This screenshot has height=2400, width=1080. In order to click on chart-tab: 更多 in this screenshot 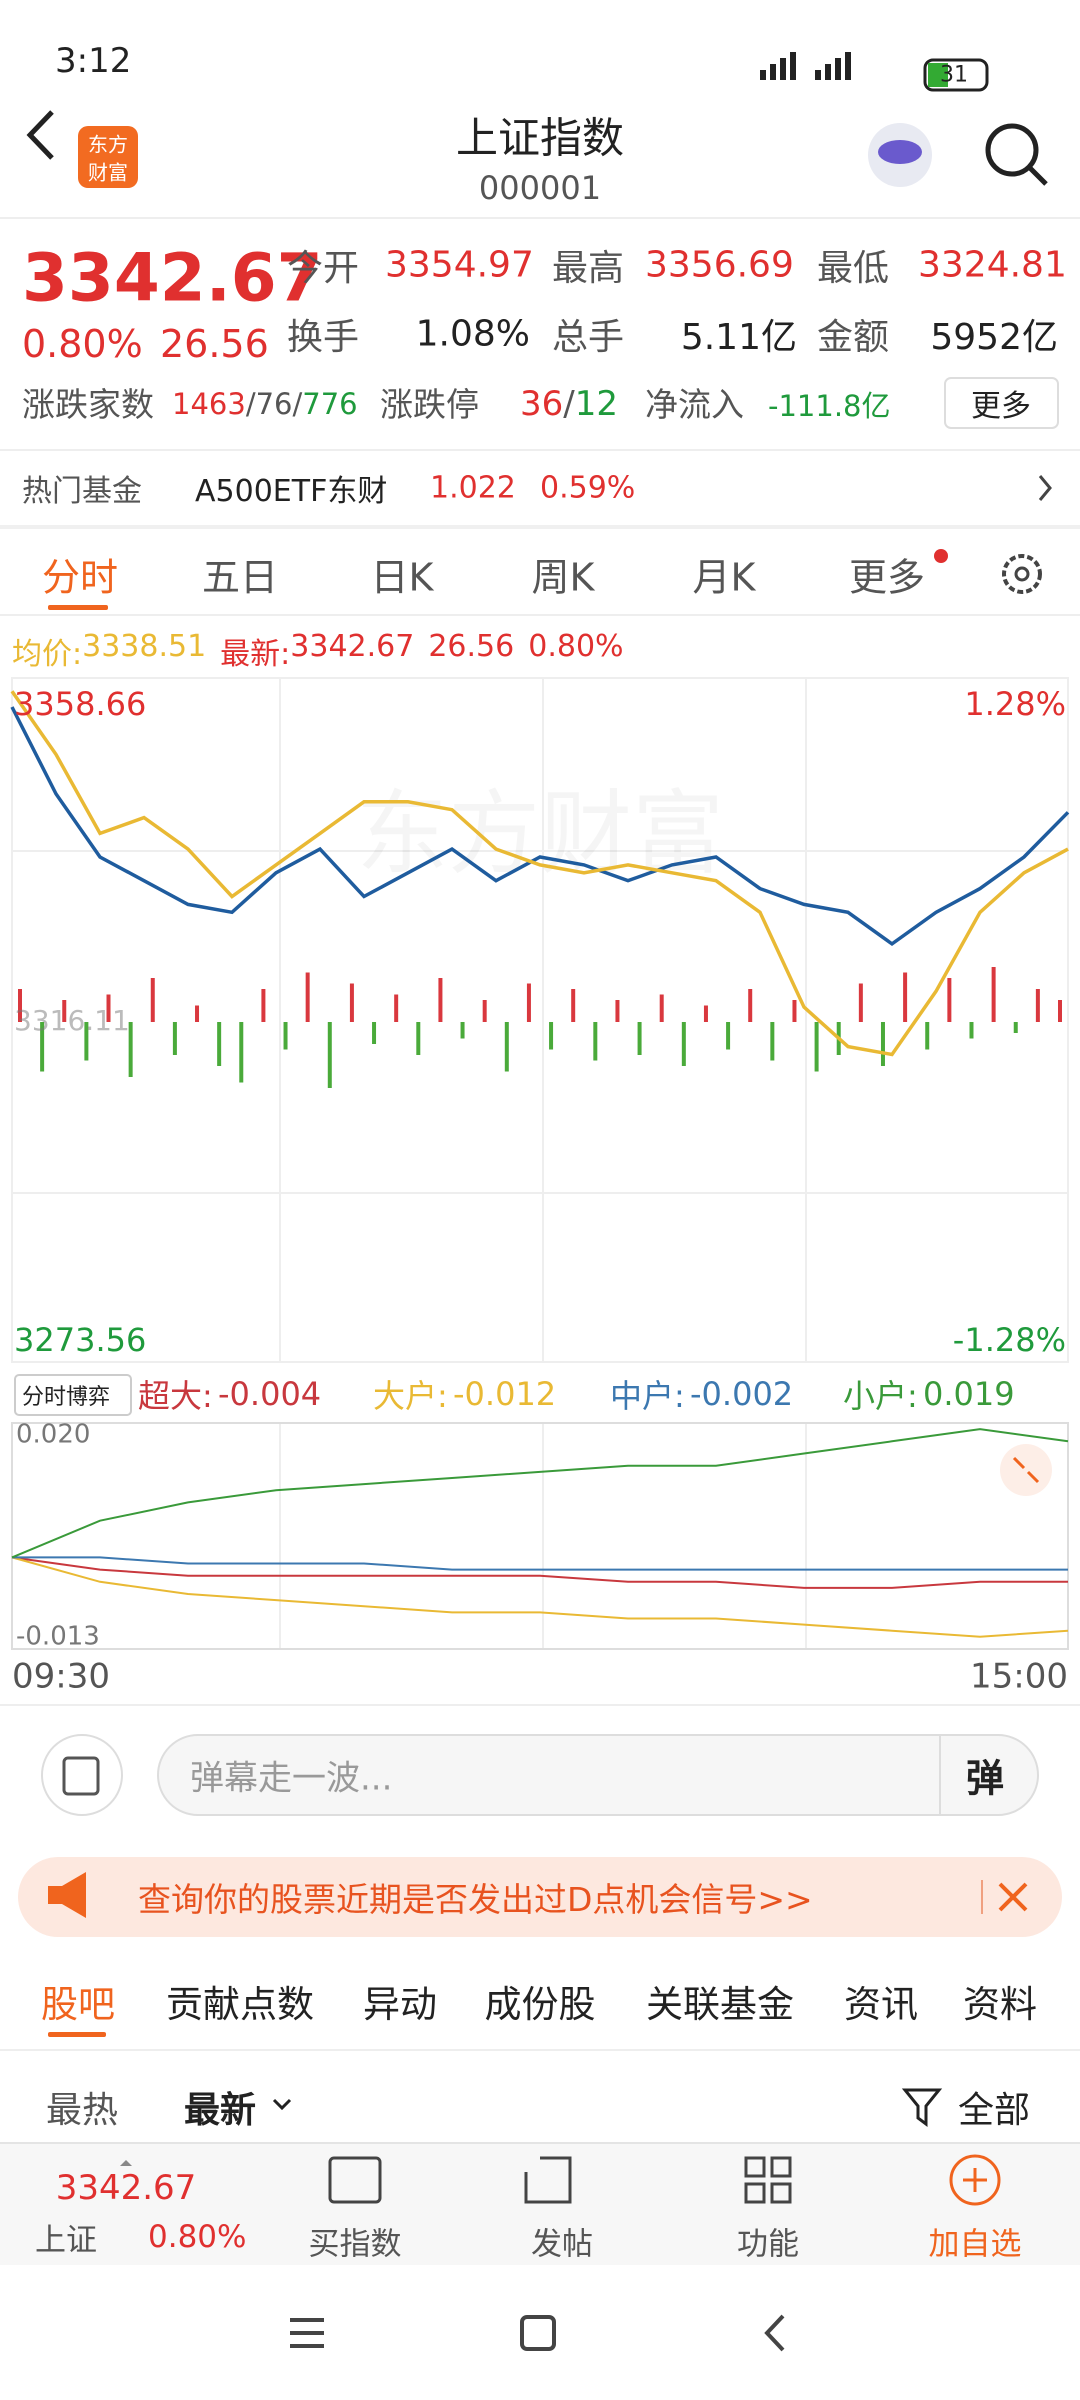, I will do `click(887, 577)`.